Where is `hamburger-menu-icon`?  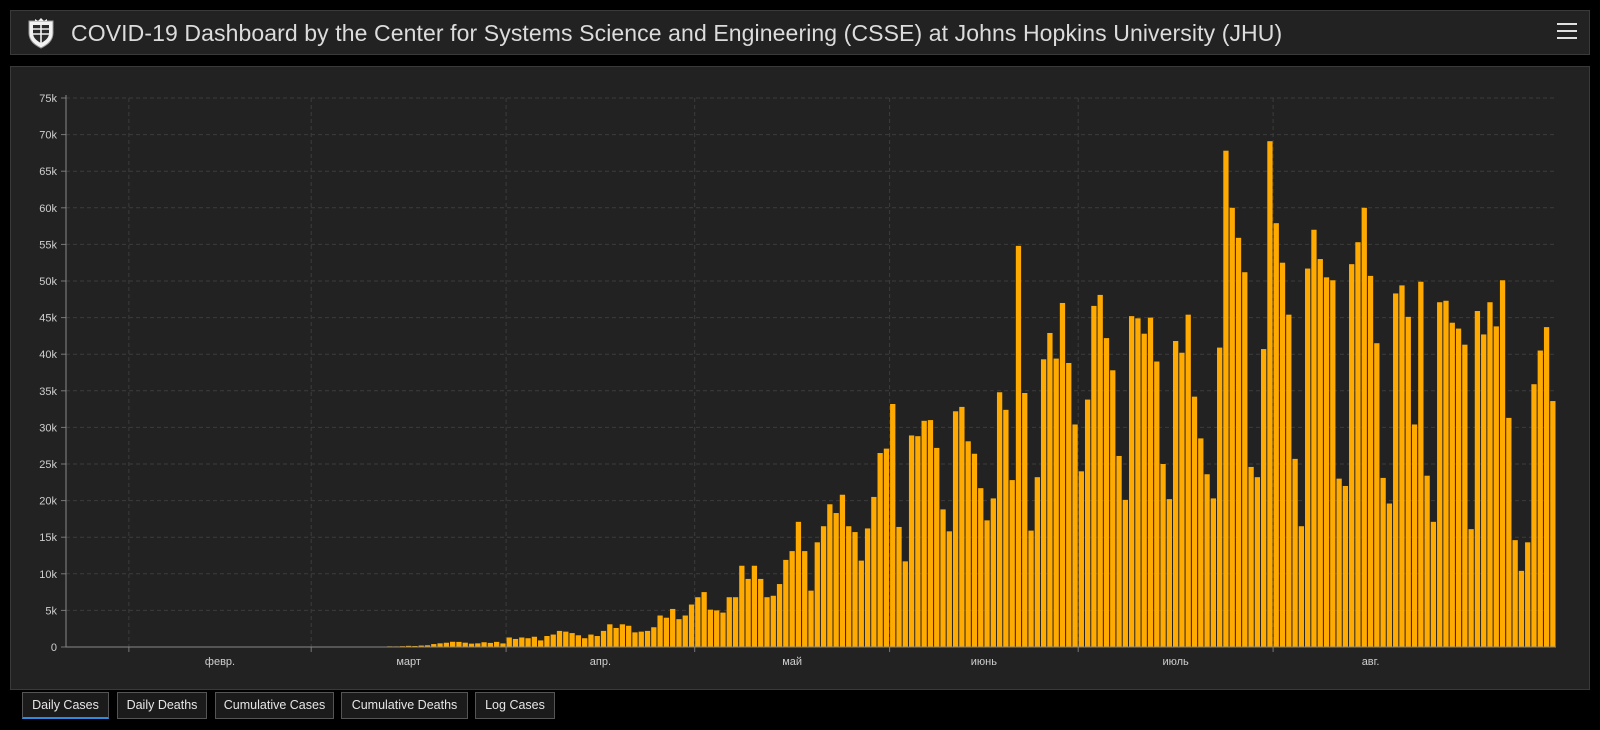 hamburger-menu-icon is located at coordinates (1567, 32).